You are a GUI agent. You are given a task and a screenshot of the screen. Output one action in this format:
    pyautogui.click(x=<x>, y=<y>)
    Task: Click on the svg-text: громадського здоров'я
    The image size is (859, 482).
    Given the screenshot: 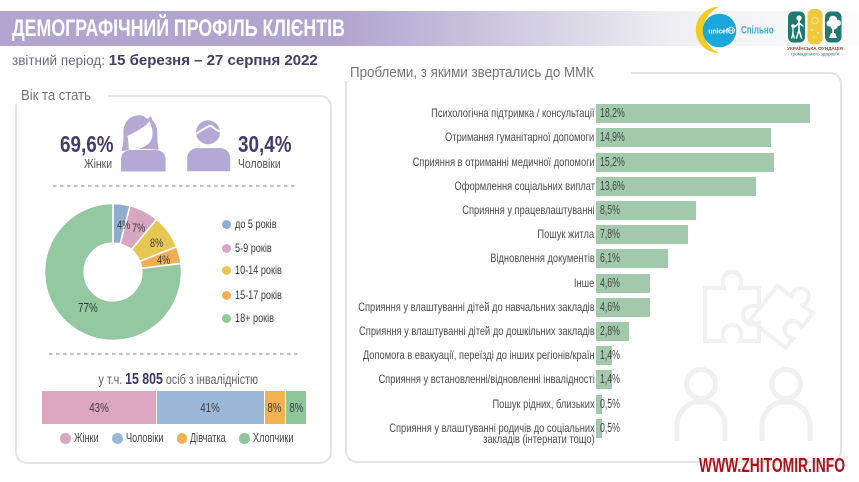 What is the action you would take?
    pyautogui.click(x=815, y=54)
    